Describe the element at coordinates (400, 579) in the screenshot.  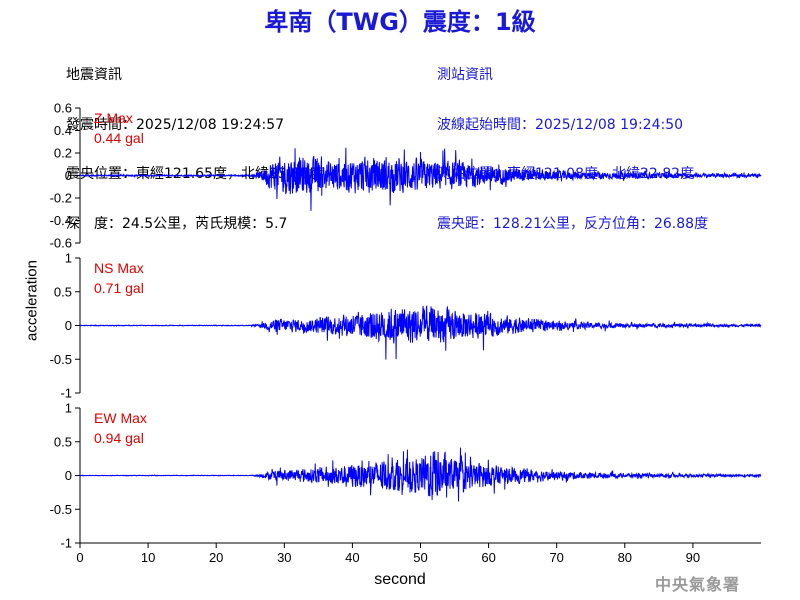
I see `x-axis-label: second` at that location.